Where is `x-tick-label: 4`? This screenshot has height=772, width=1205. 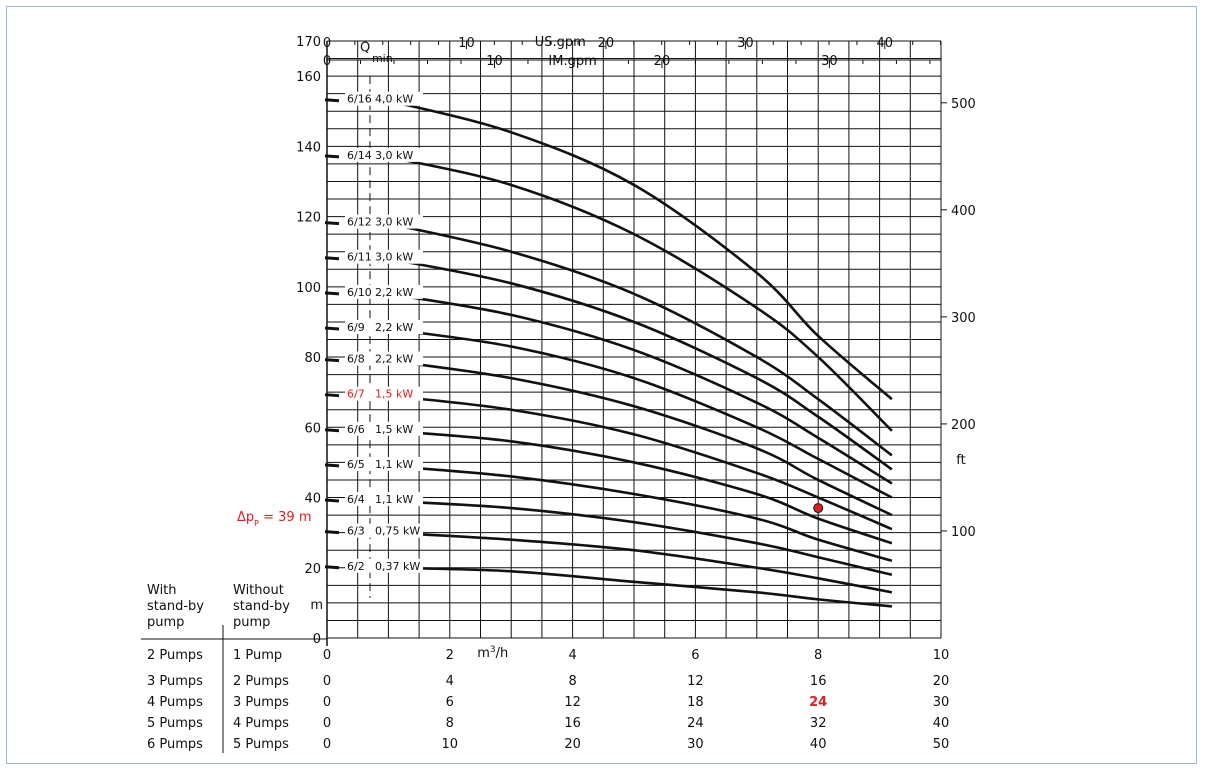 x-tick-label: 4 is located at coordinates (572, 655).